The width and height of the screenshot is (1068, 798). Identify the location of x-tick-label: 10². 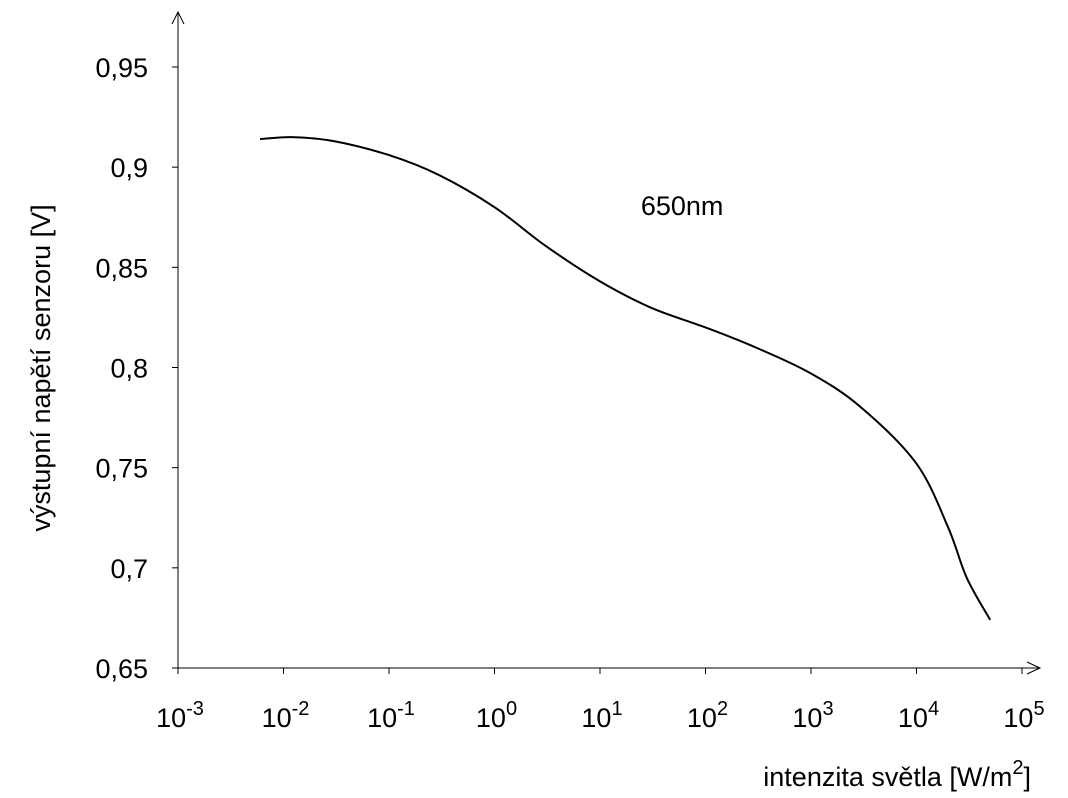
(707, 715).